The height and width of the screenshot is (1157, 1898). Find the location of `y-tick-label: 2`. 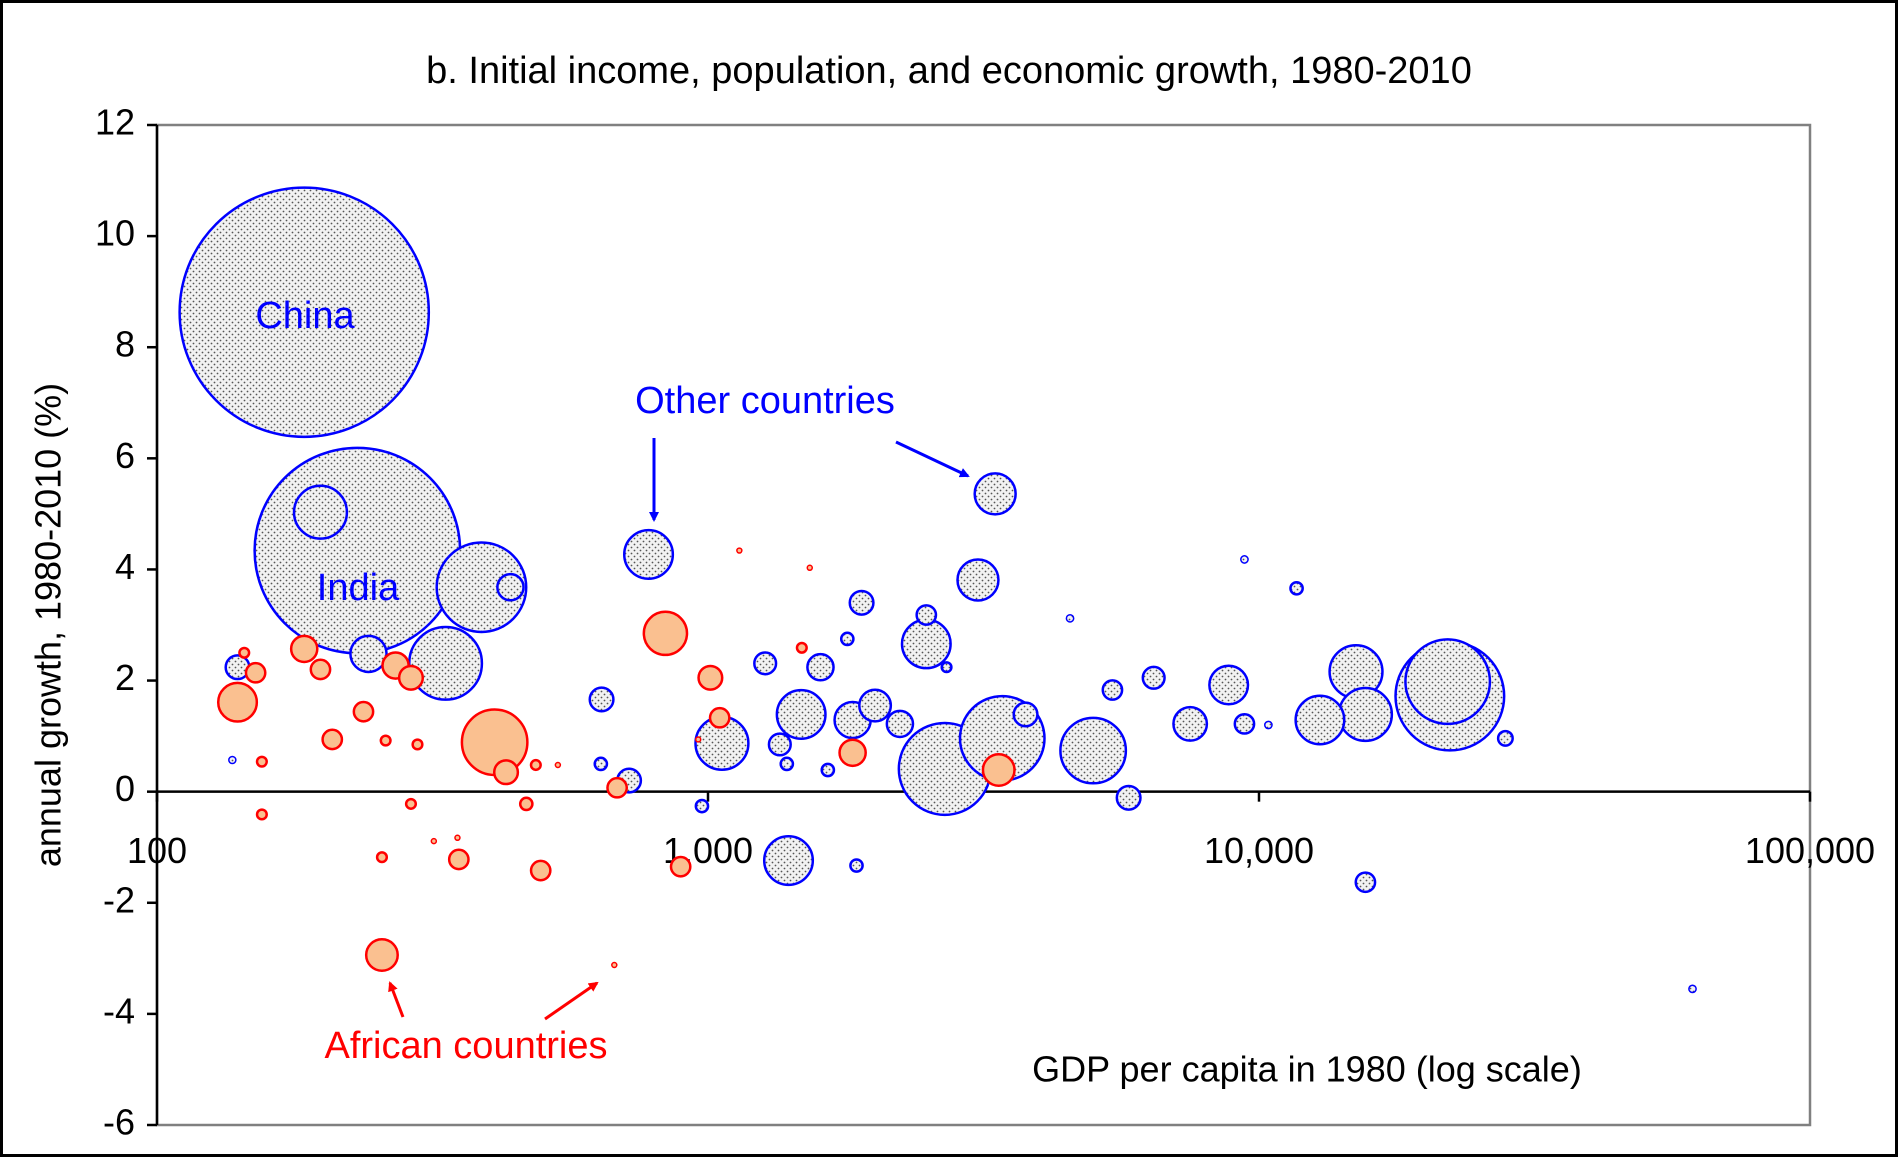

y-tick-label: 2 is located at coordinates (125, 677).